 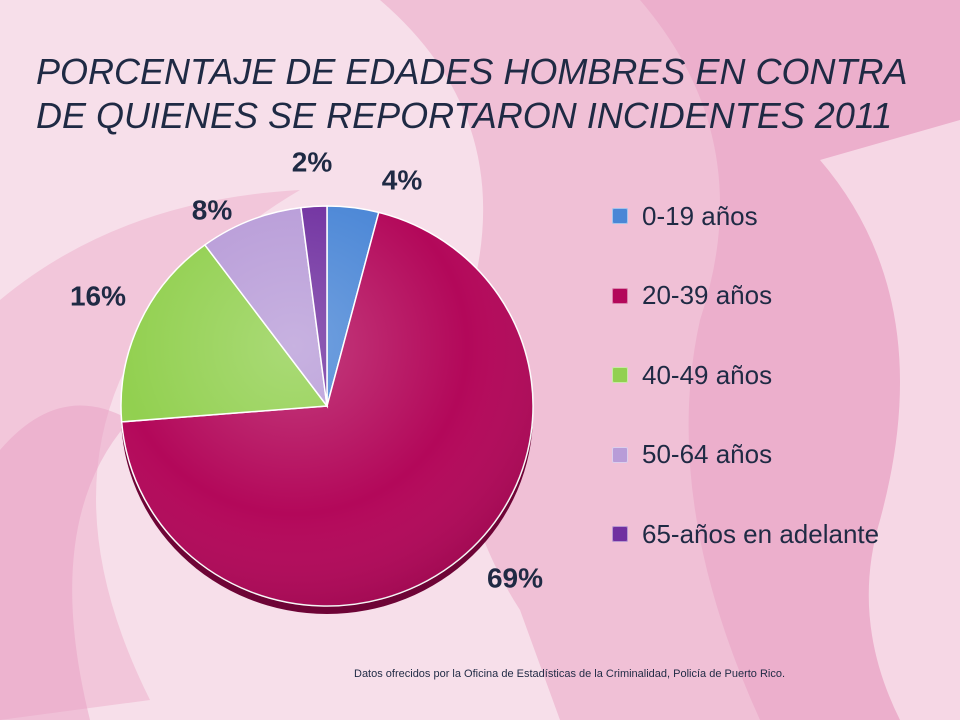 I want to click on legend-label-4: 50-64 años, so click(x=707, y=454).